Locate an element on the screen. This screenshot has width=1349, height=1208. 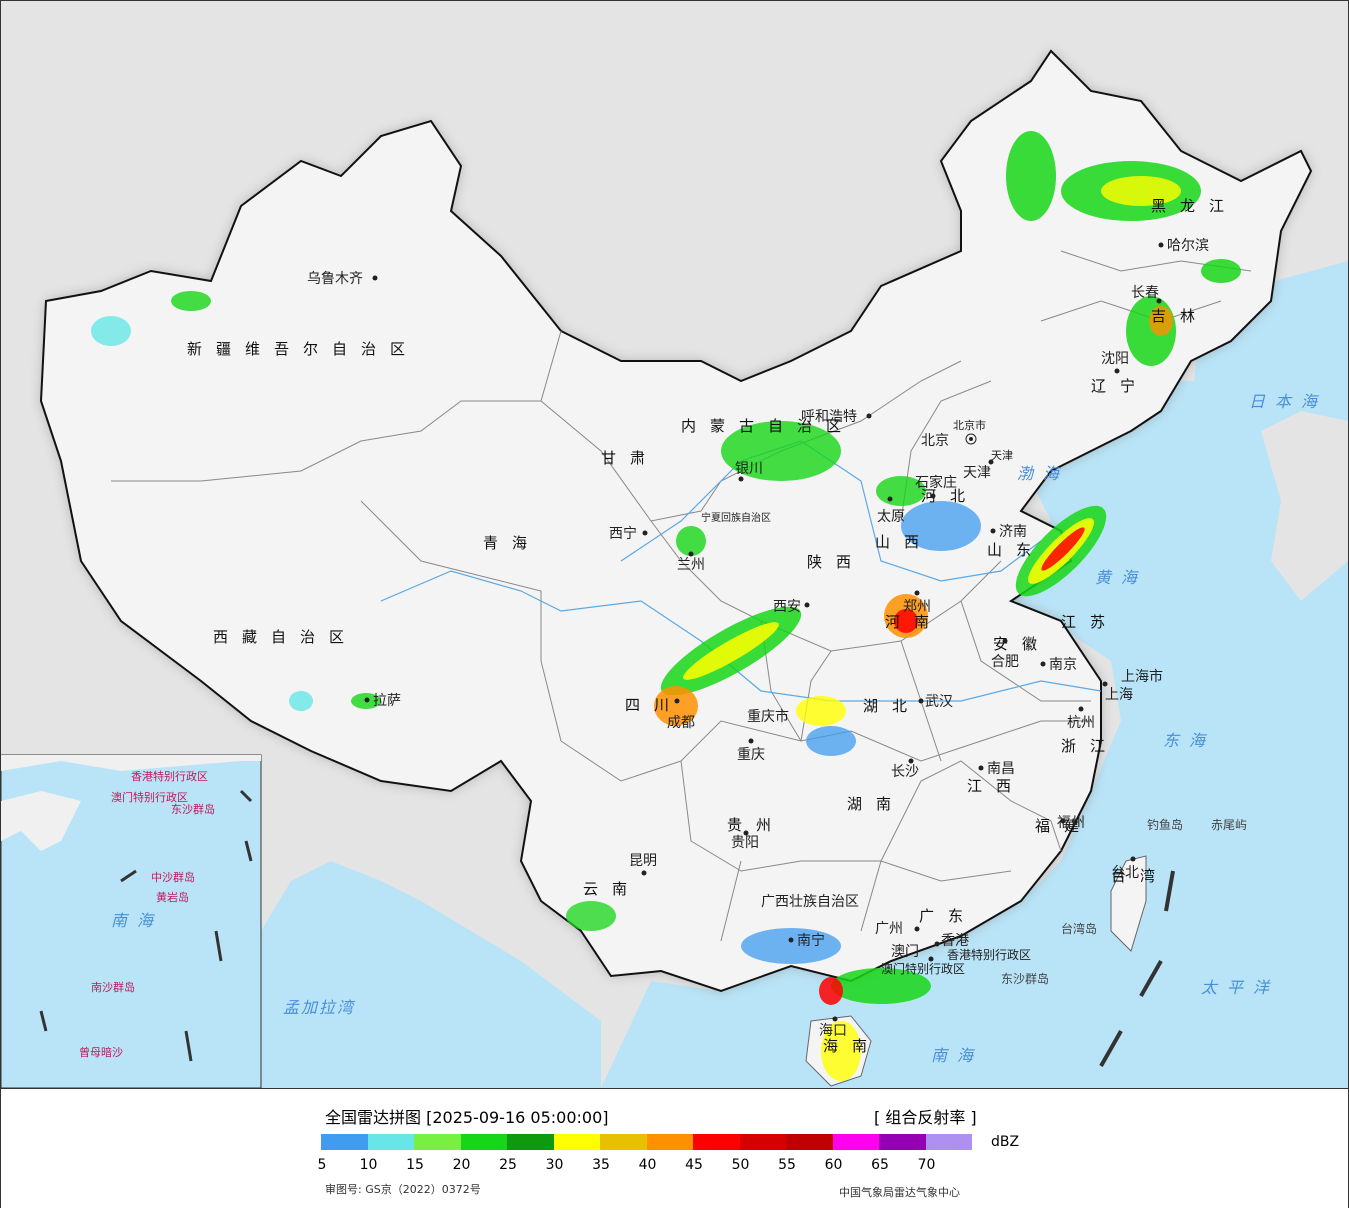
color-tick-0: 5 is located at coordinates (322, 1165).